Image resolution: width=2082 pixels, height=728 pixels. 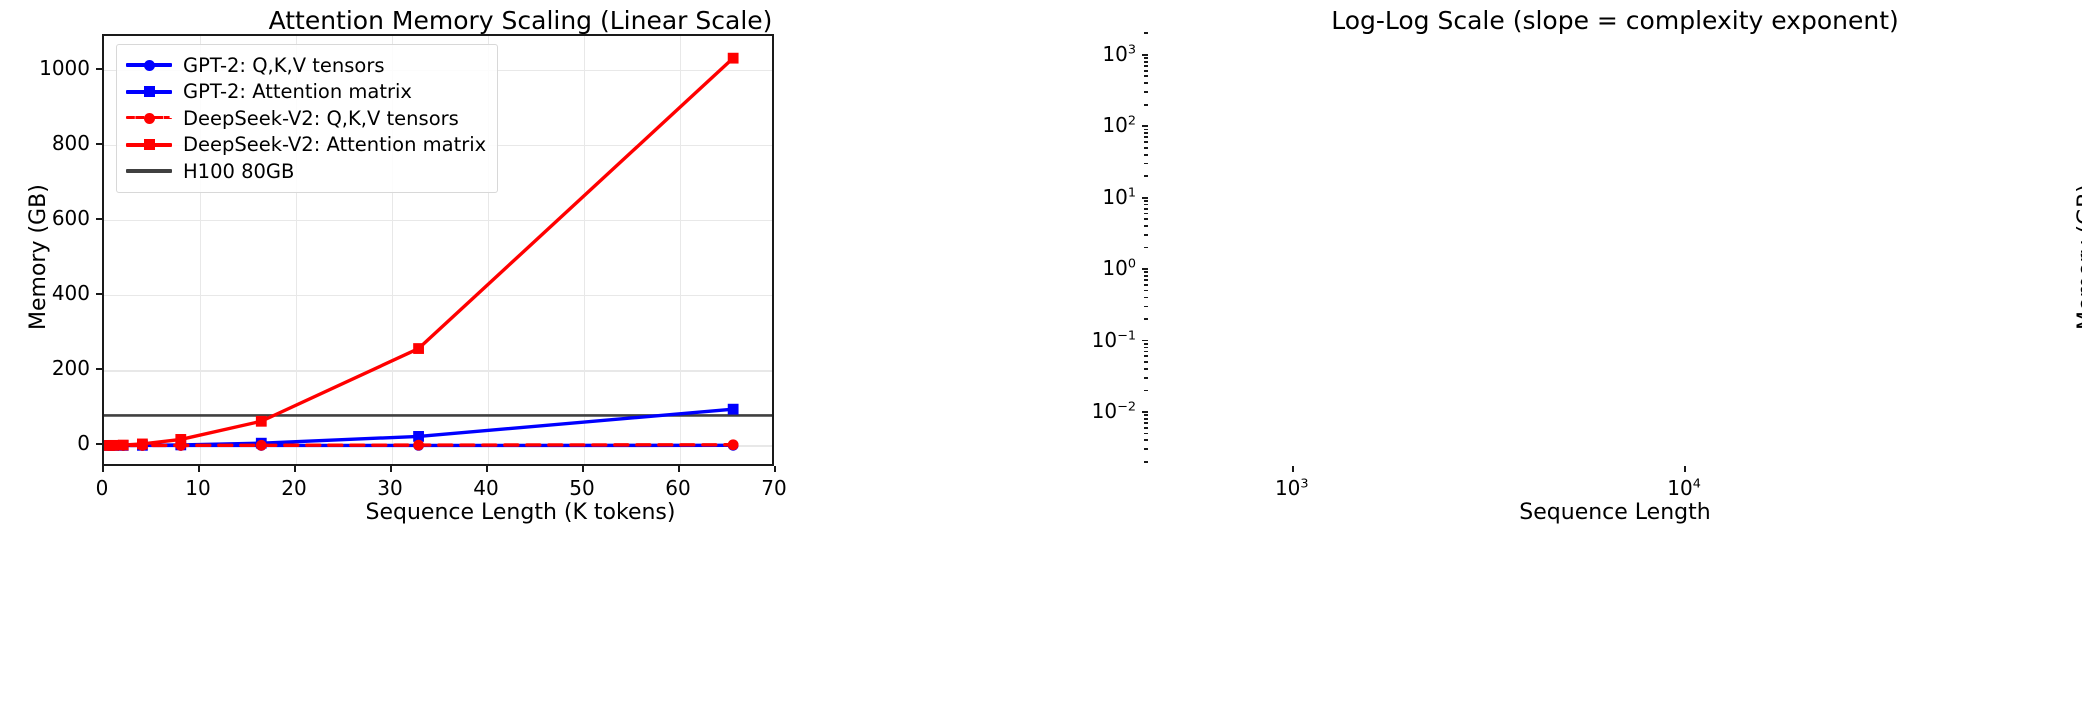 I want to click on x-tick-label: 104, so click(x=1684, y=488).